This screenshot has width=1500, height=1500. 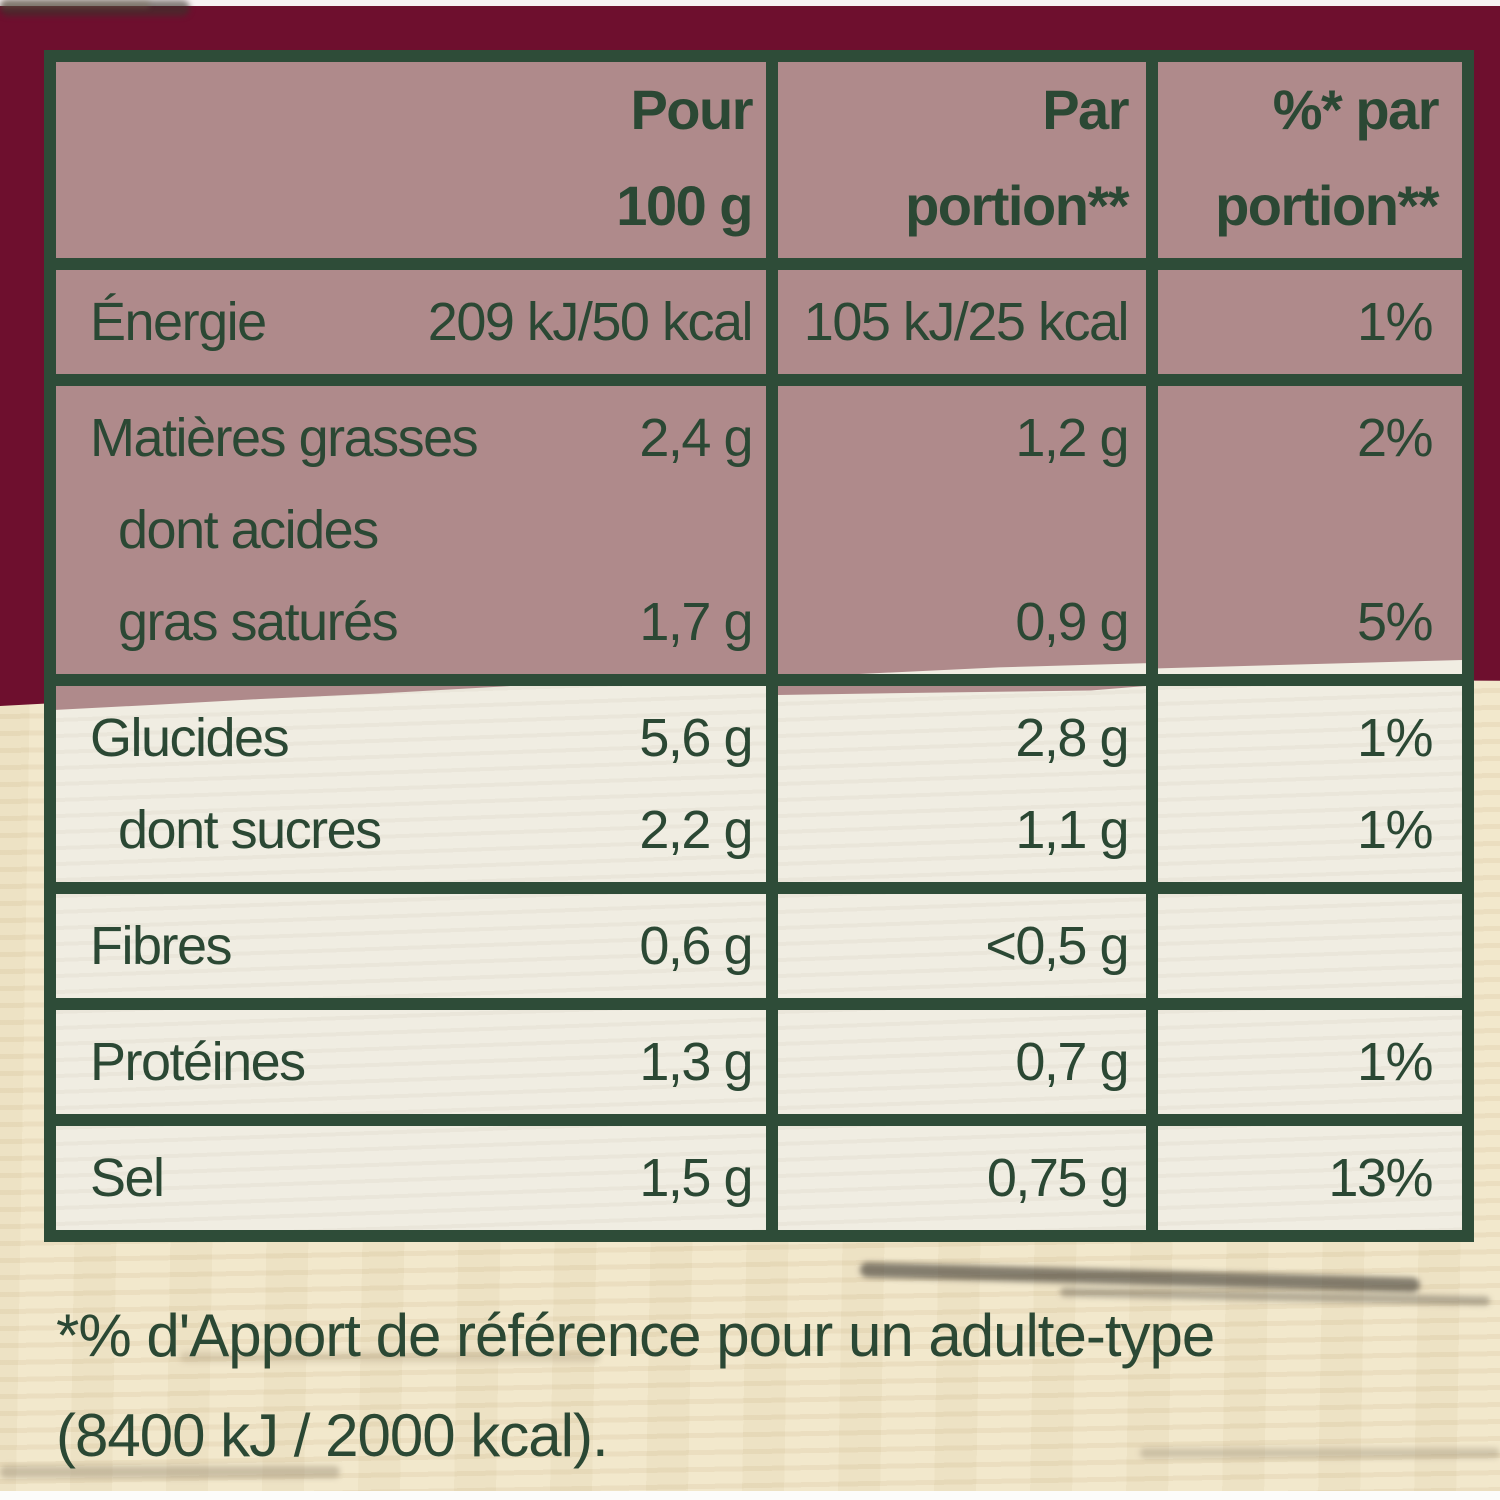 What do you see at coordinates (962, 1178) in the screenshot?
I see `cell-per-portion: 0,75 g` at bounding box center [962, 1178].